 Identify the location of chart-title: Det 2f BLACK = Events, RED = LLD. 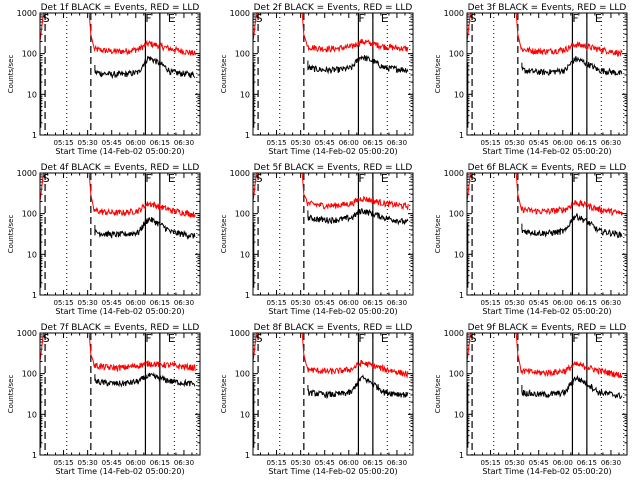
(333, 8).